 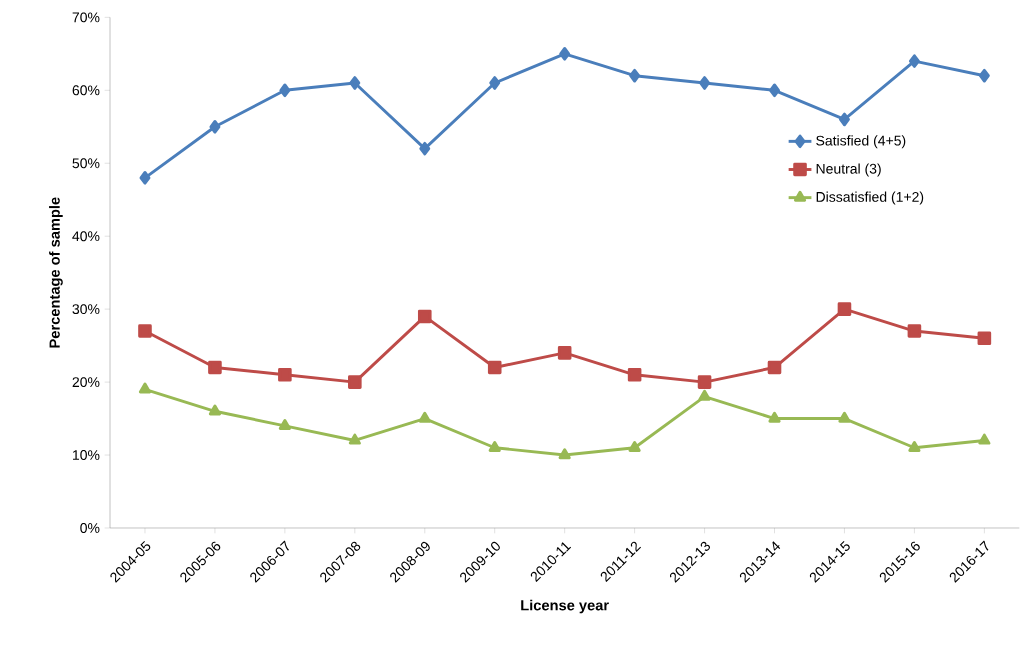 I want to click on y-tick-label: 50%, so click(x=86, y=163).